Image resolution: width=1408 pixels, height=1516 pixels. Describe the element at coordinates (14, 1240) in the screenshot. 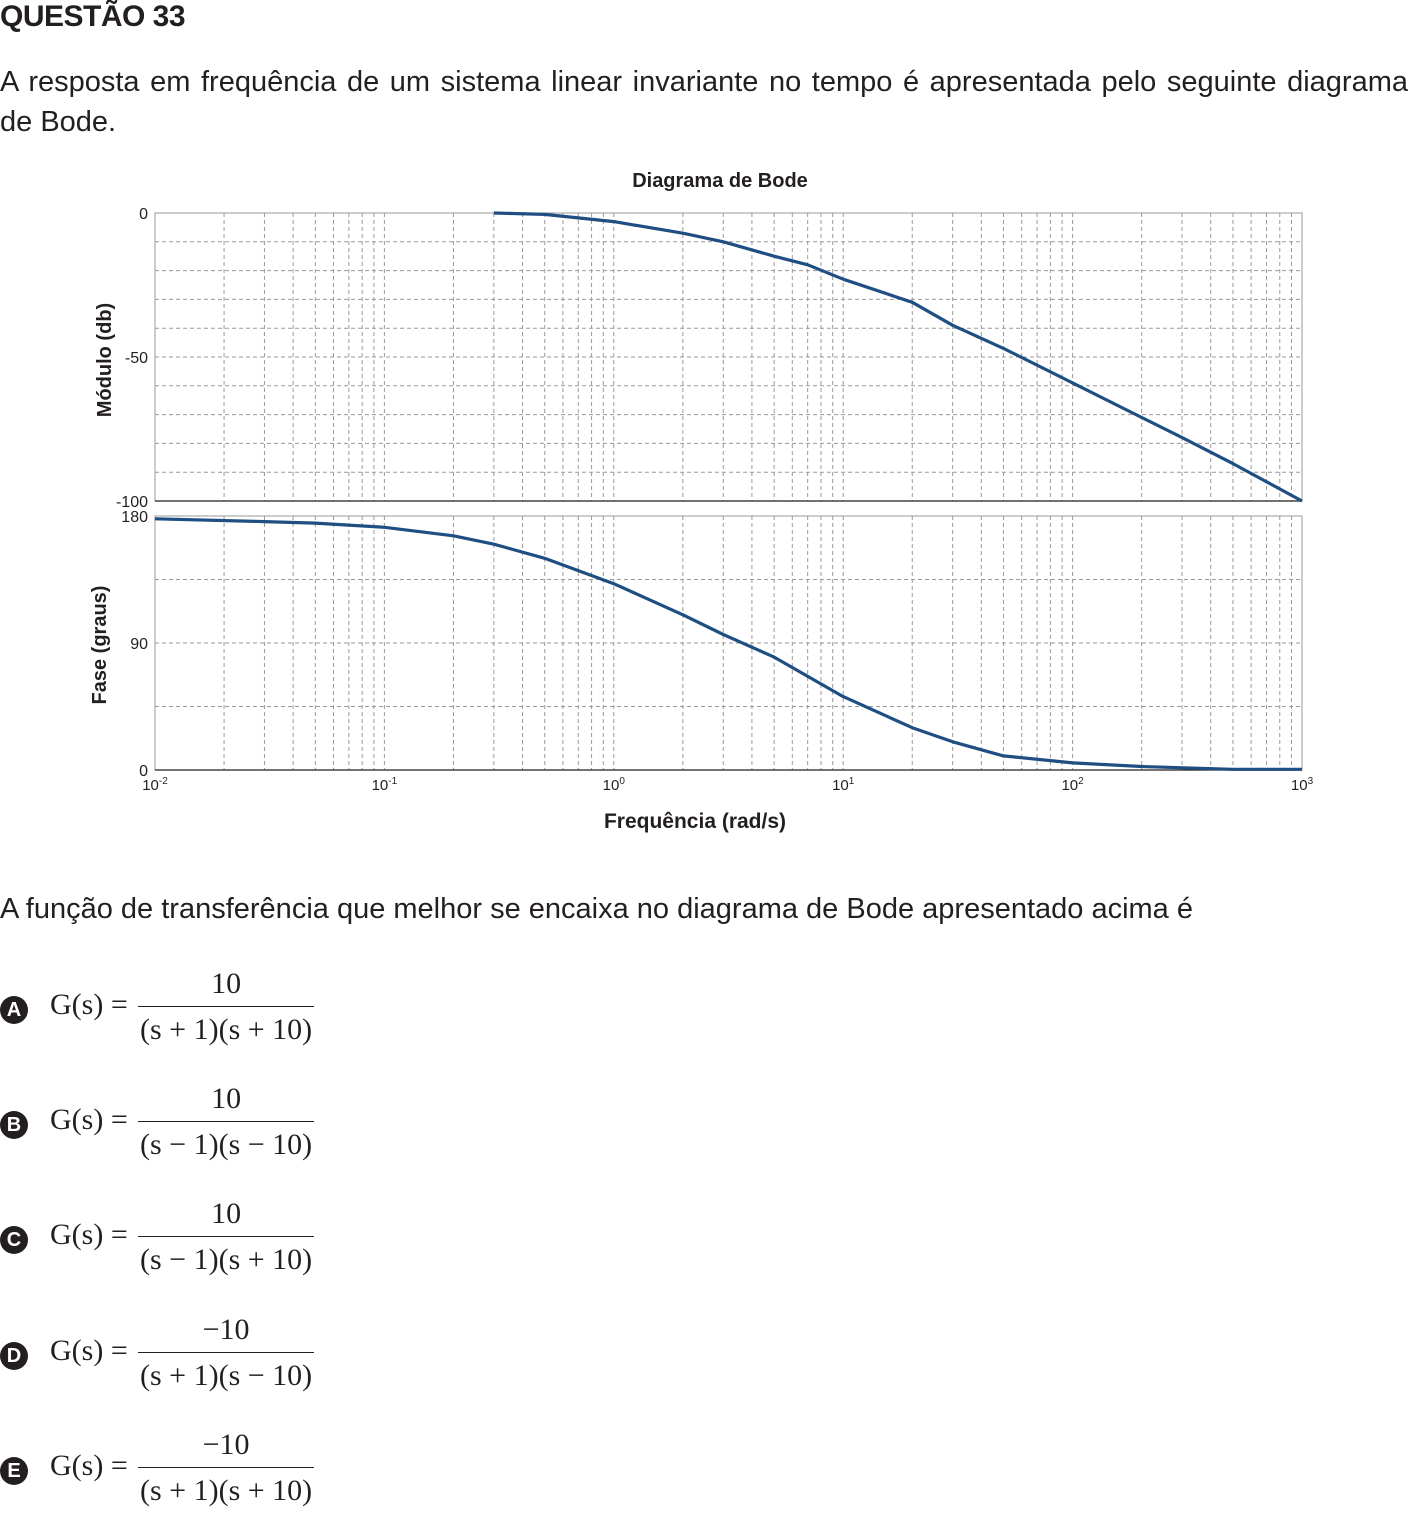

I see `option-letter-badge: C` at that location.